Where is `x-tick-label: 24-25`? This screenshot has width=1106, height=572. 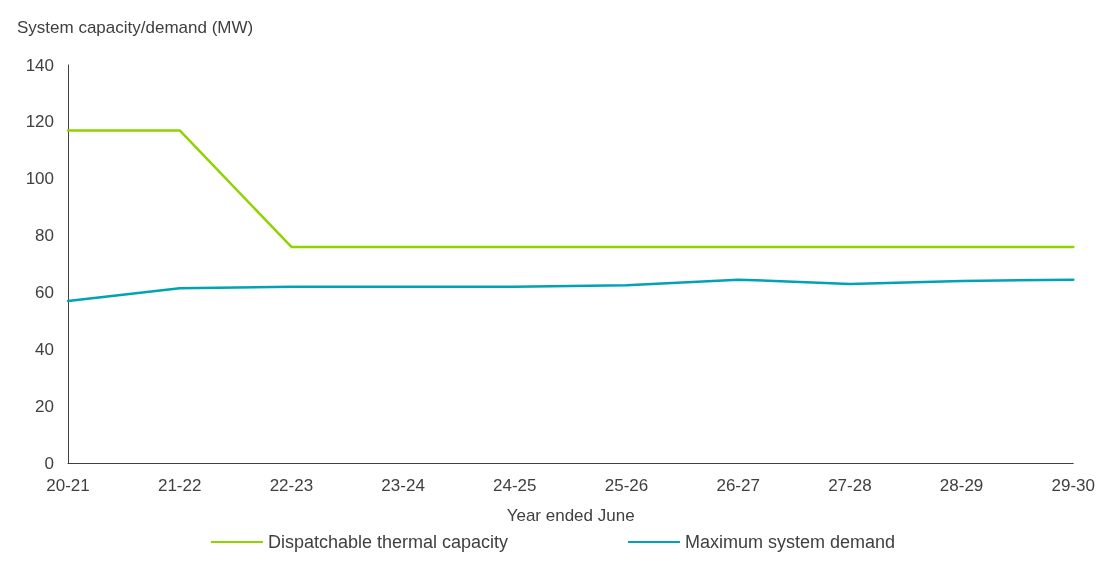
x-tick-label: 24-25 is located at coordinates (515, 485).